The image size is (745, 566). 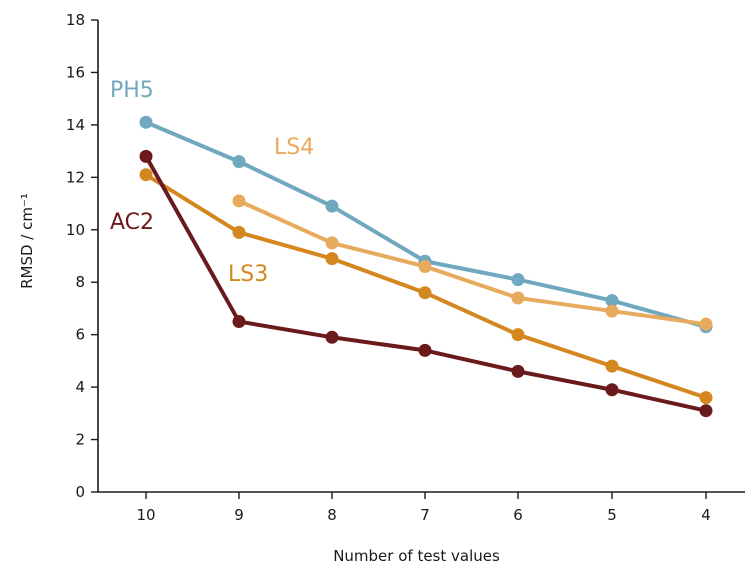 What do you see at coordinates (75, 177) in the screenshot?
I see `y-tick-label: 12` at bounding box center [75, 177].